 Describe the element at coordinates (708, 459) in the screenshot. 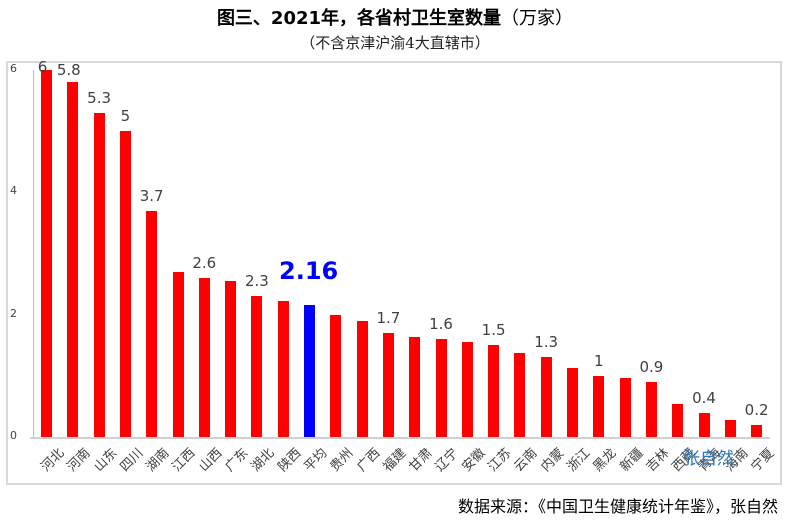

I see `watermark: 张自然` at that location.